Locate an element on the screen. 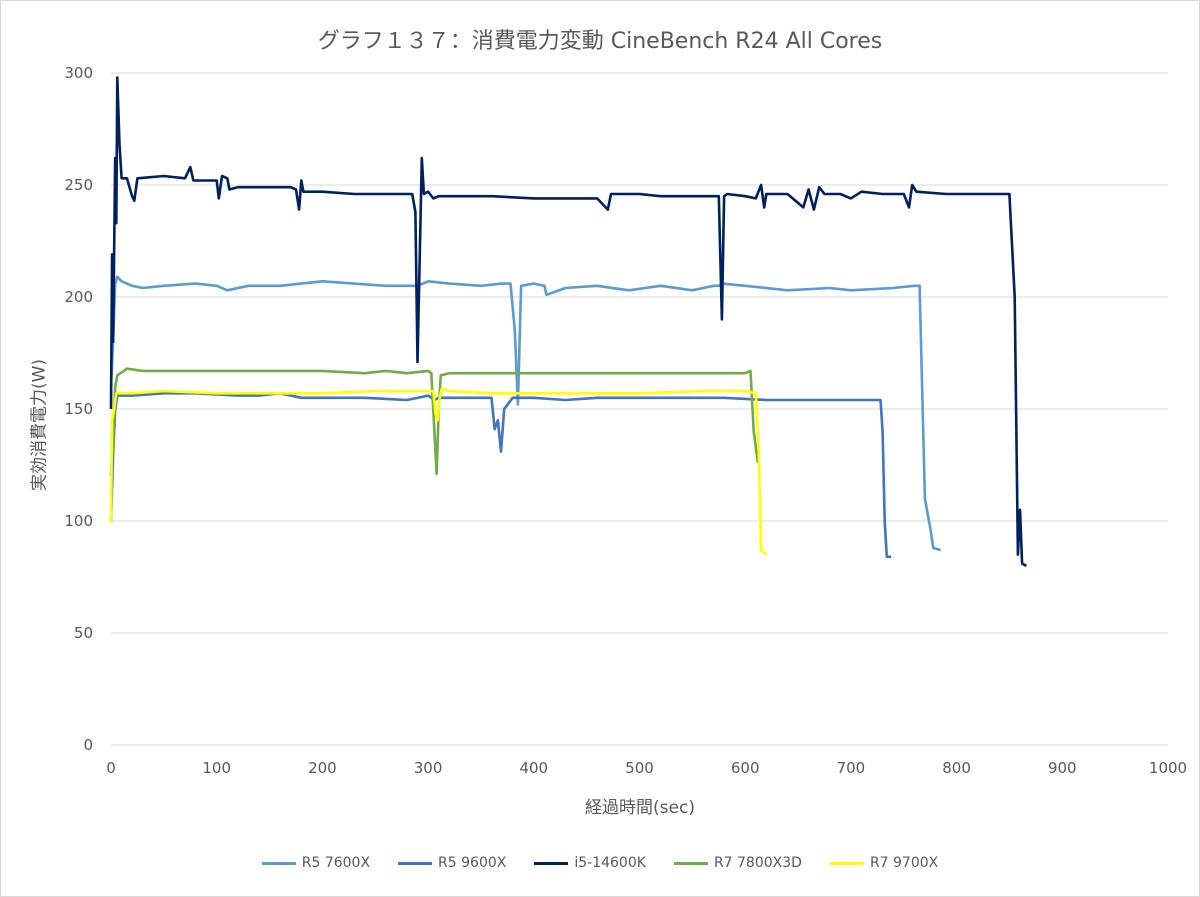 The width and height of the screenshot is (1200, 897). legend-label: R7 7800X3D is located at coordinates (757, 863).